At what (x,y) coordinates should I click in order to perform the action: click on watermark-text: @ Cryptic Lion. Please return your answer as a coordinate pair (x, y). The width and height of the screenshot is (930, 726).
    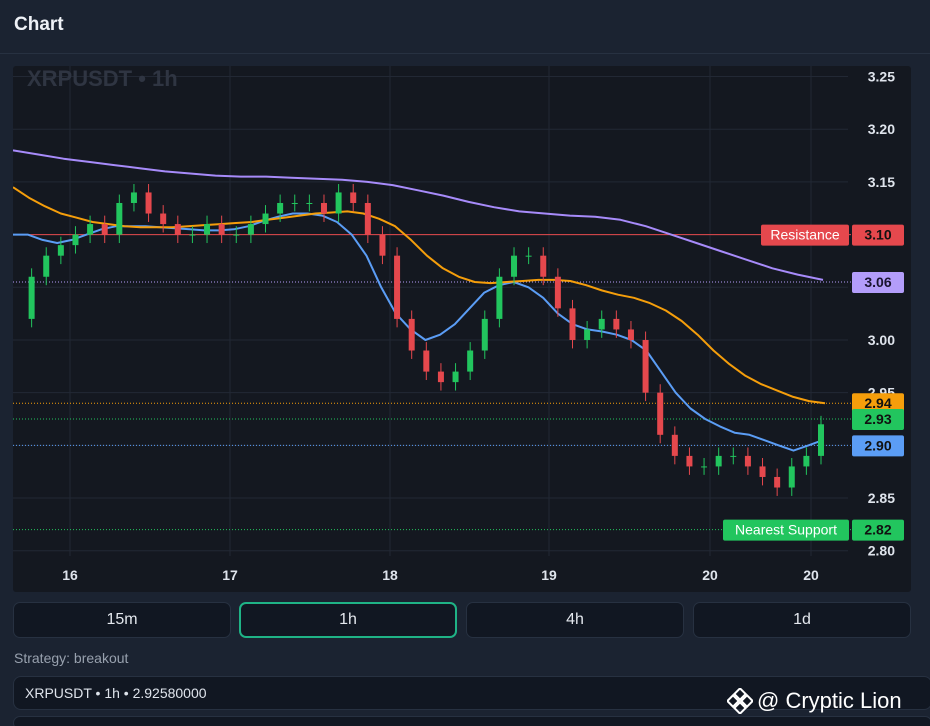
    Looking at the image, I should click on (829, 700).